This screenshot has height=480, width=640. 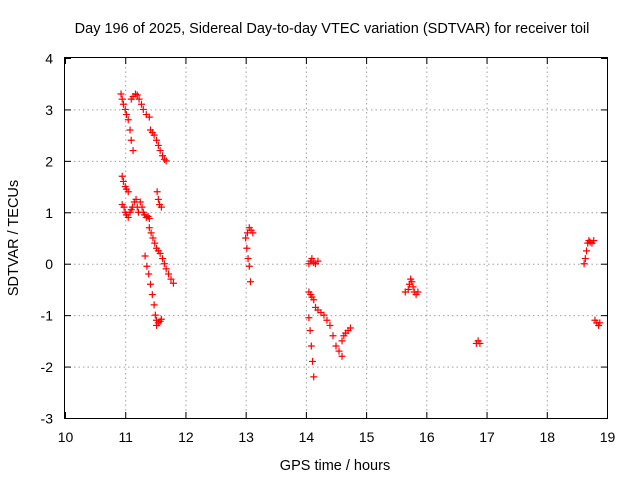 What do you see at coordinates (186, 437) in the screenshot?
I see `x-tick-label: 12` at bounding box center [186, 437].